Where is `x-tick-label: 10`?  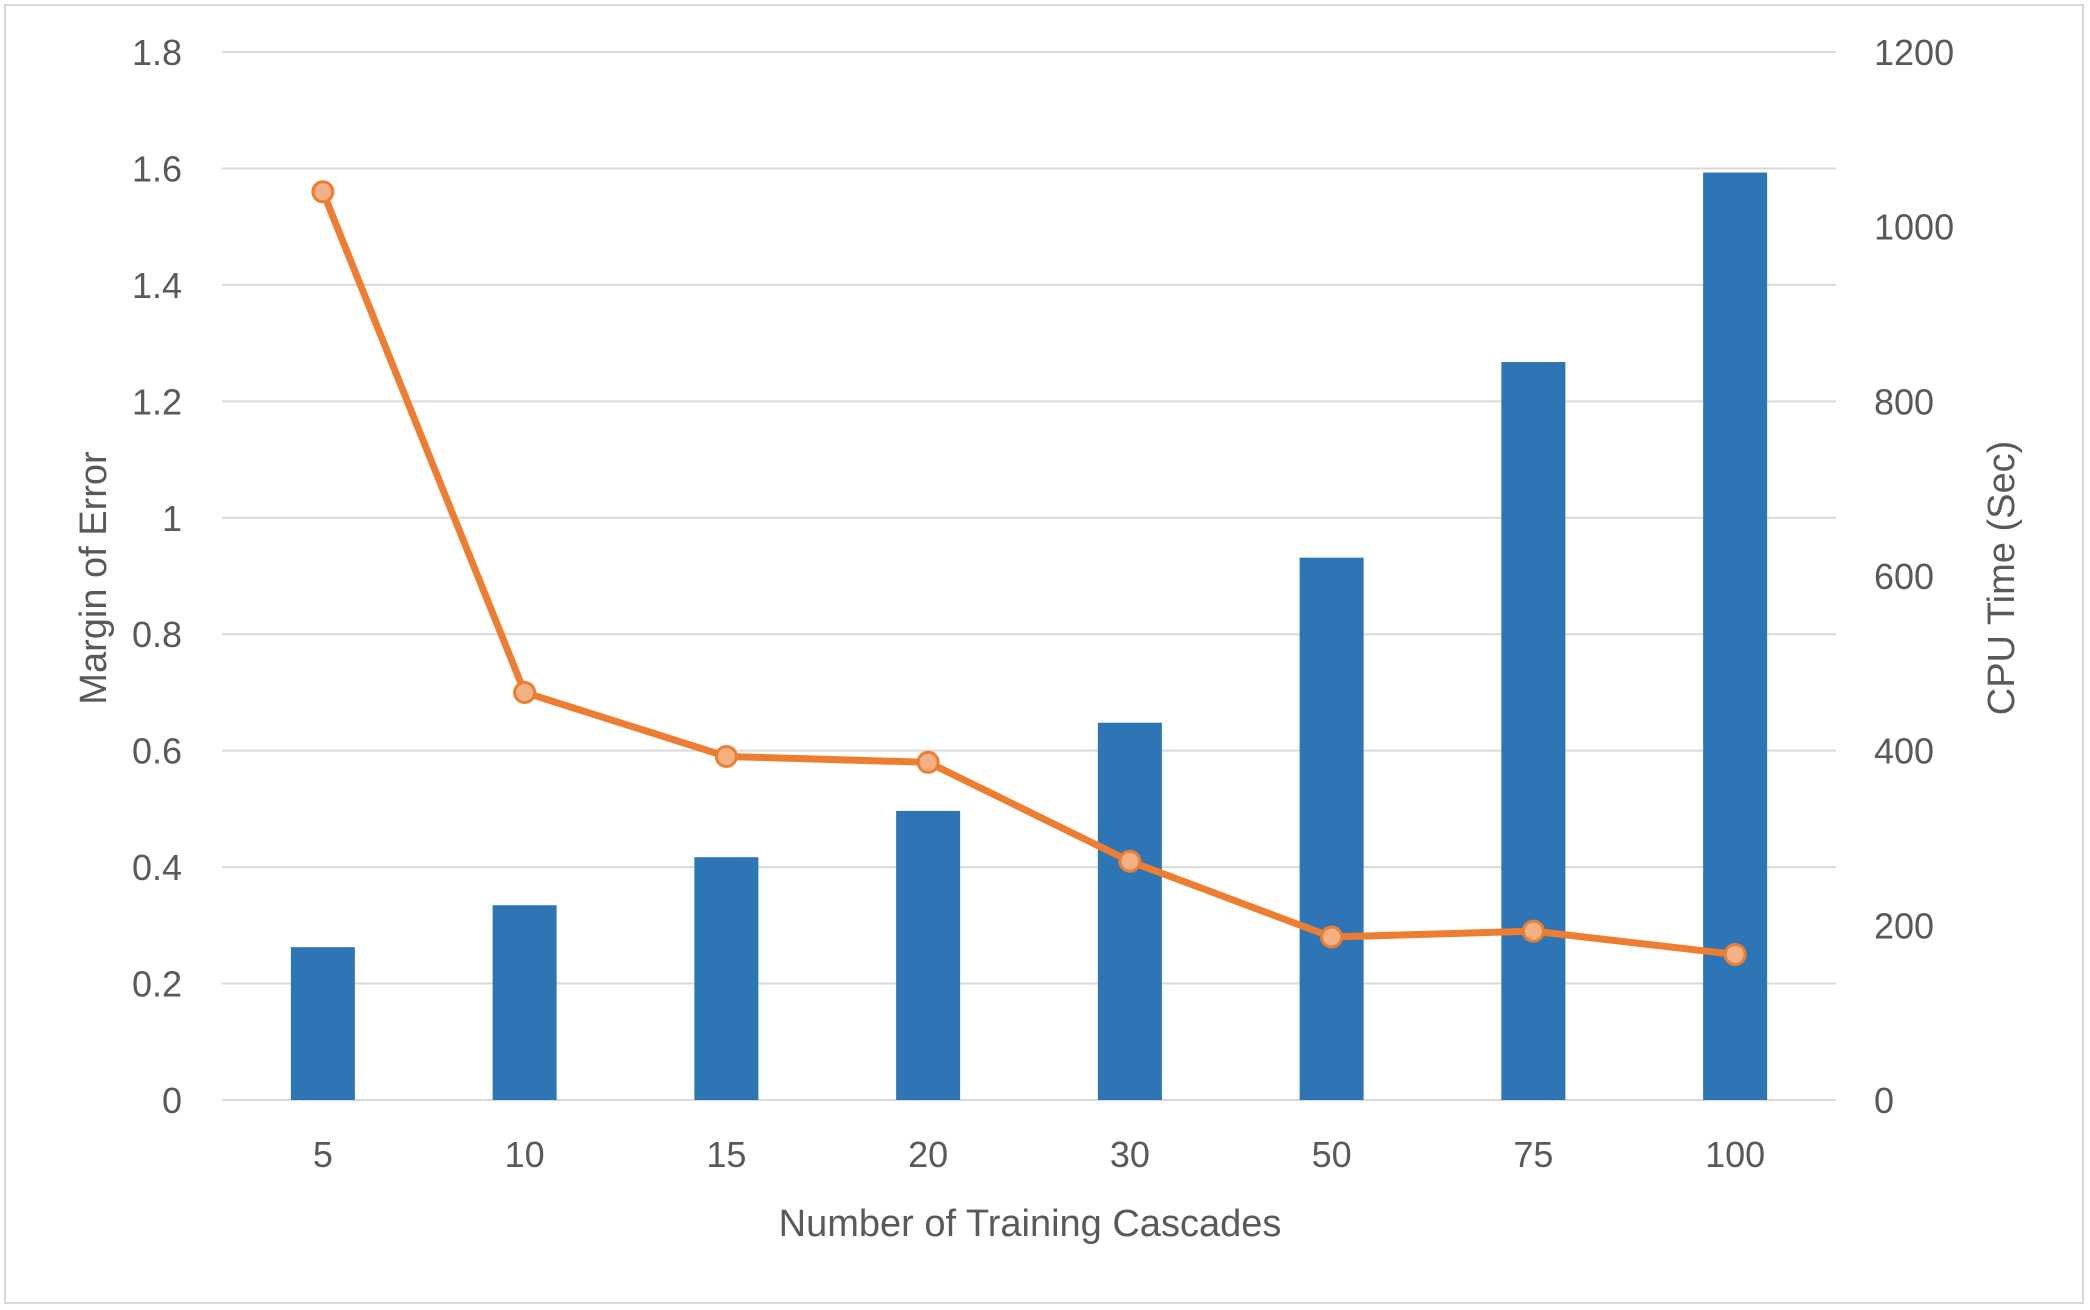 x-tick-label: 10 is located at coordinates (525, 1154).